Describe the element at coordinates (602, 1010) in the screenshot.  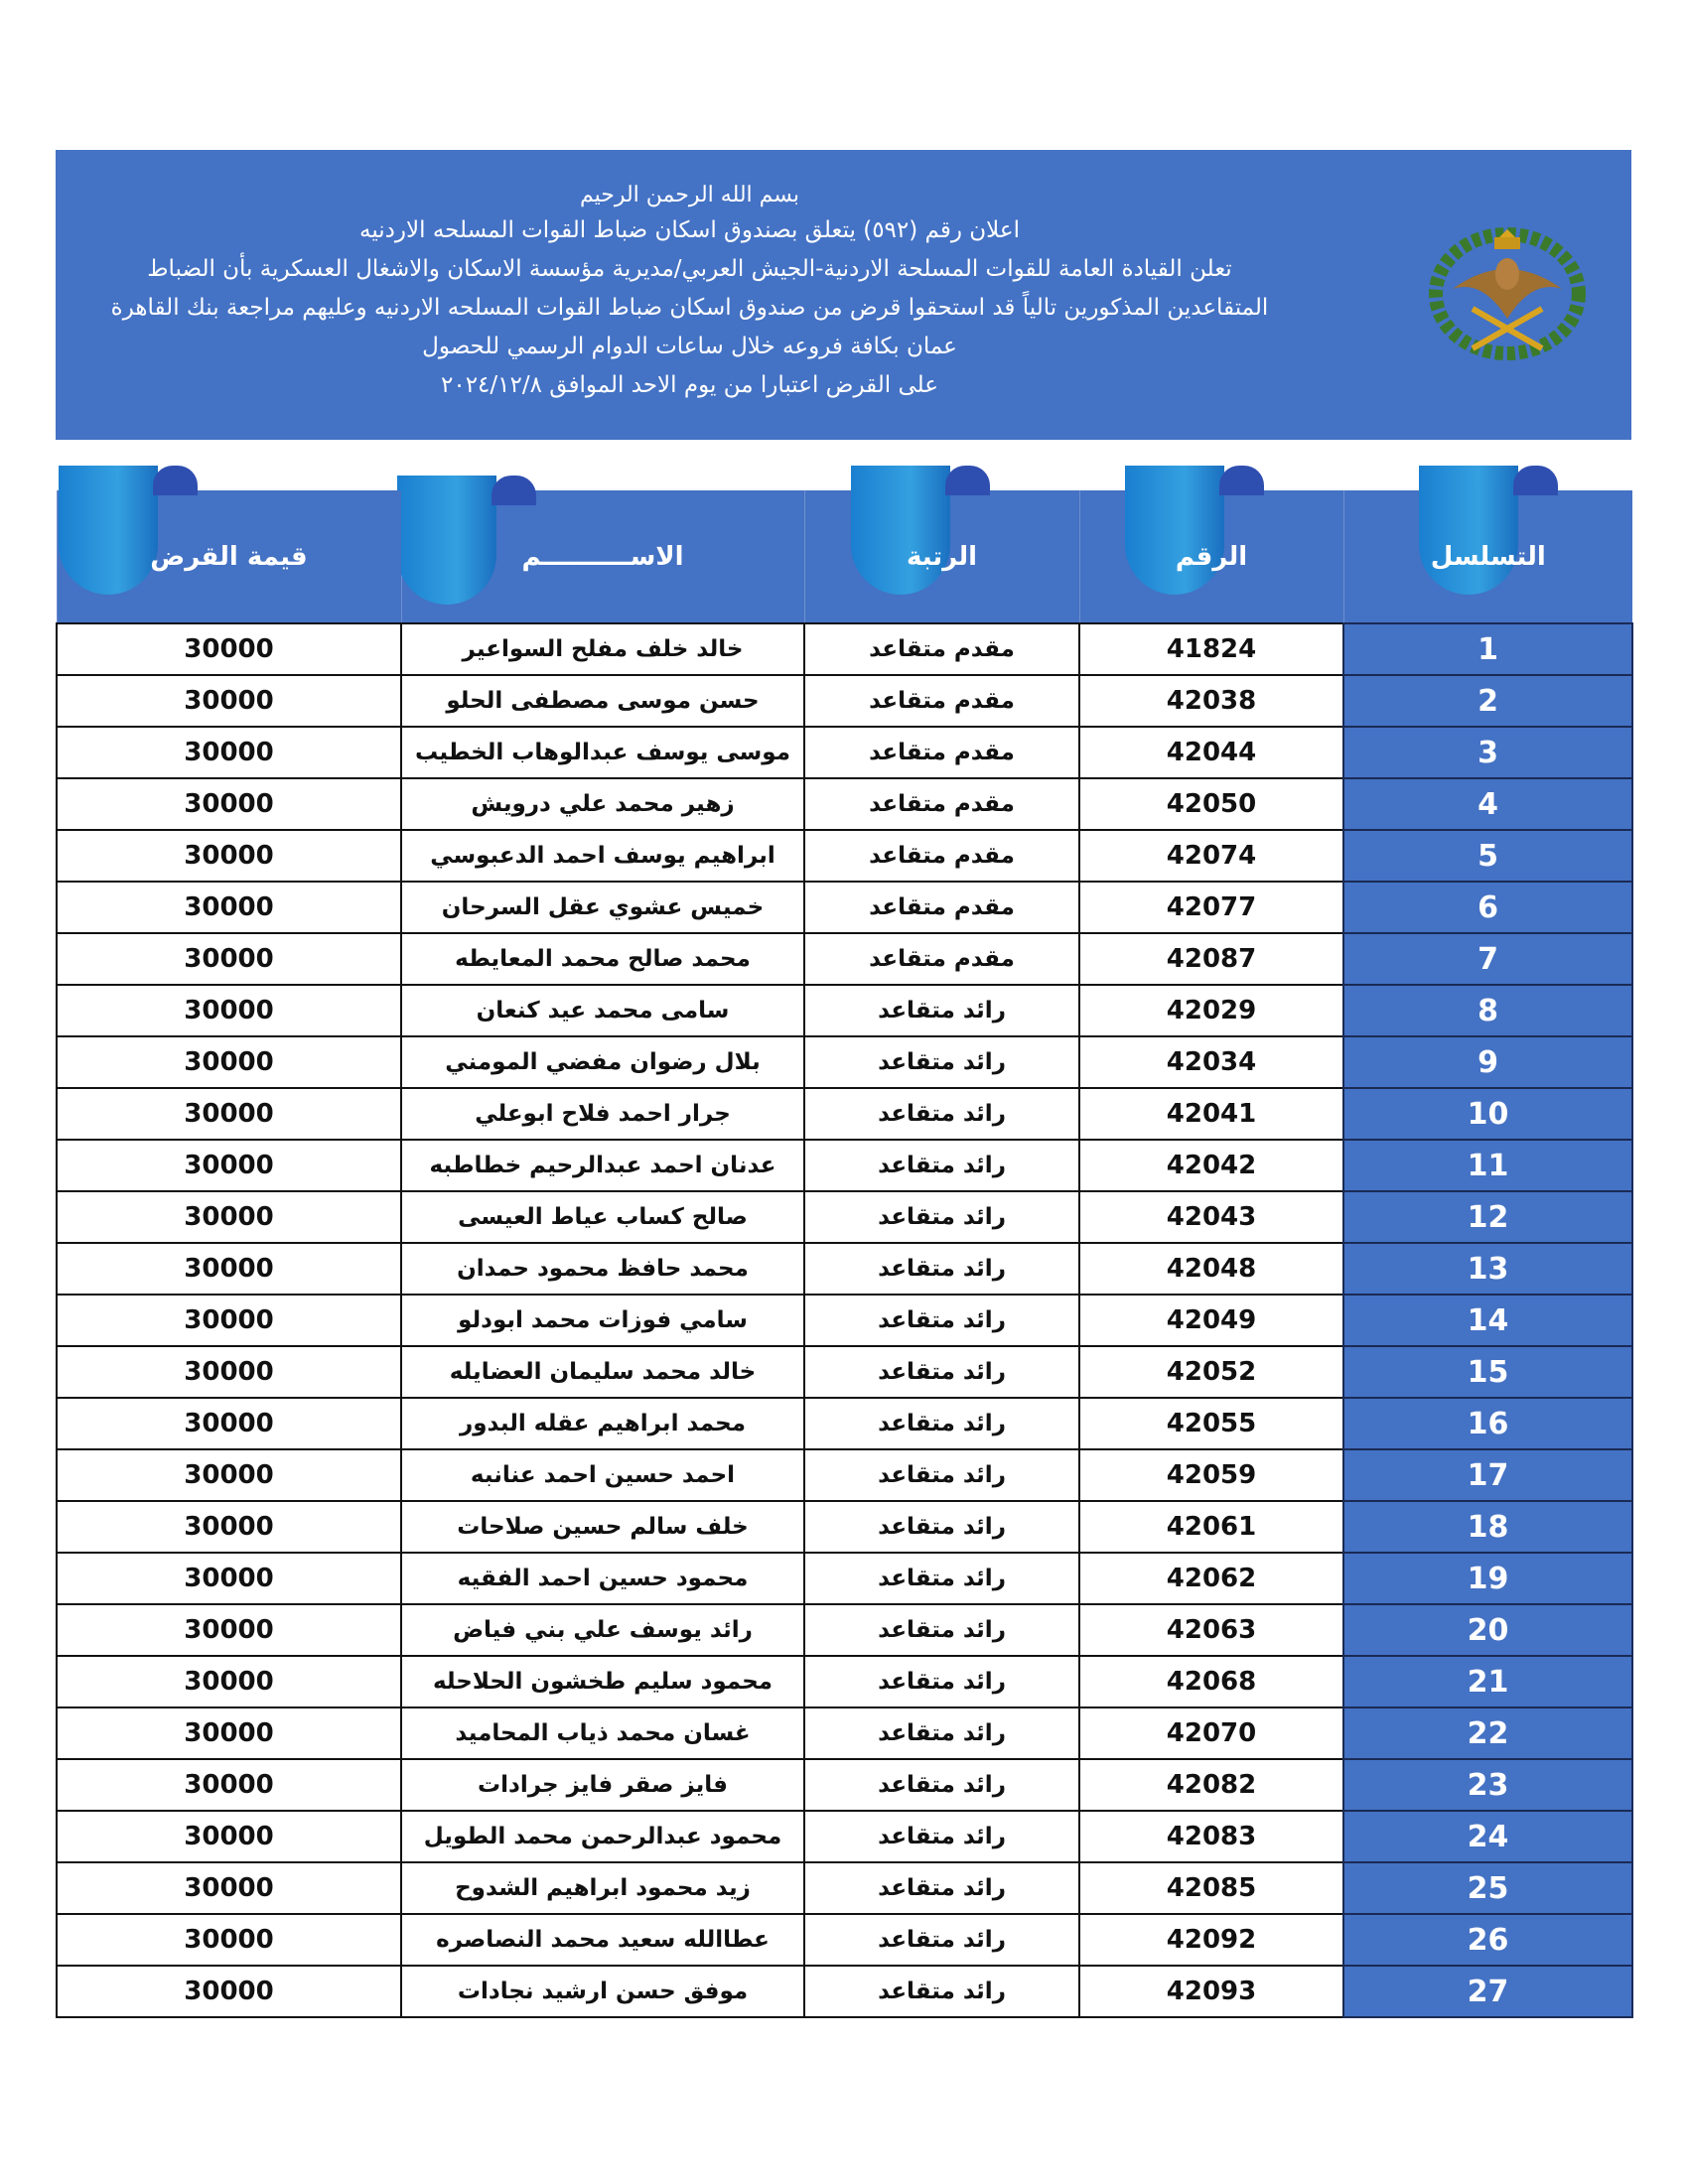
I see `name-cell: سامى محمد عيد كنعان` at that location.